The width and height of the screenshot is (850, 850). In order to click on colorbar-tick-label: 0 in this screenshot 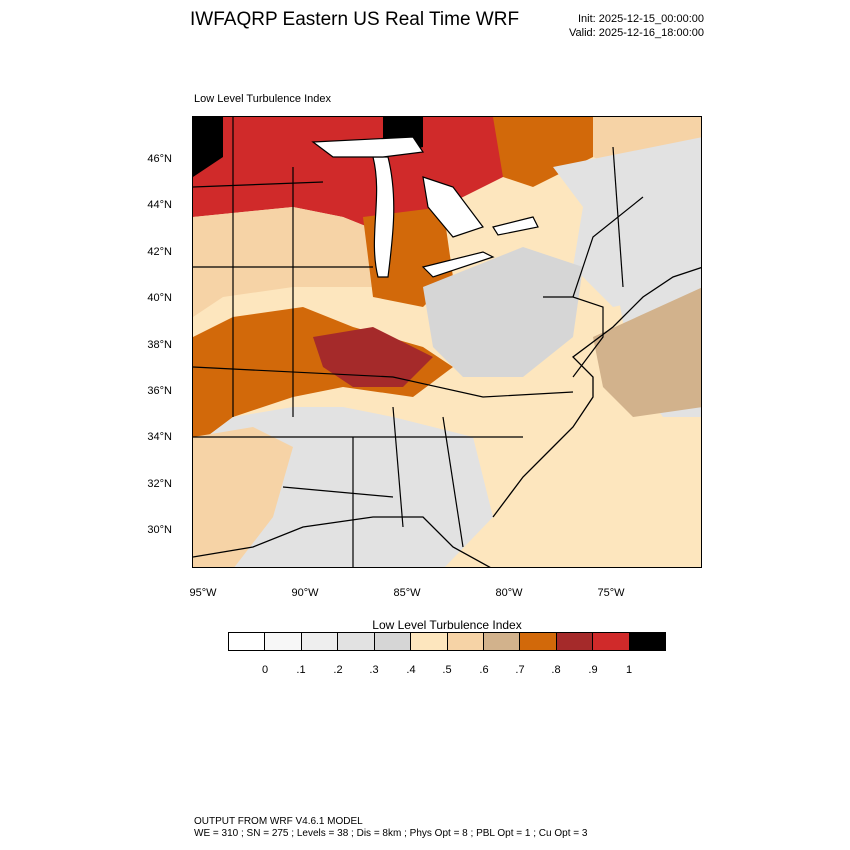, I will do `click(265, 670)`.